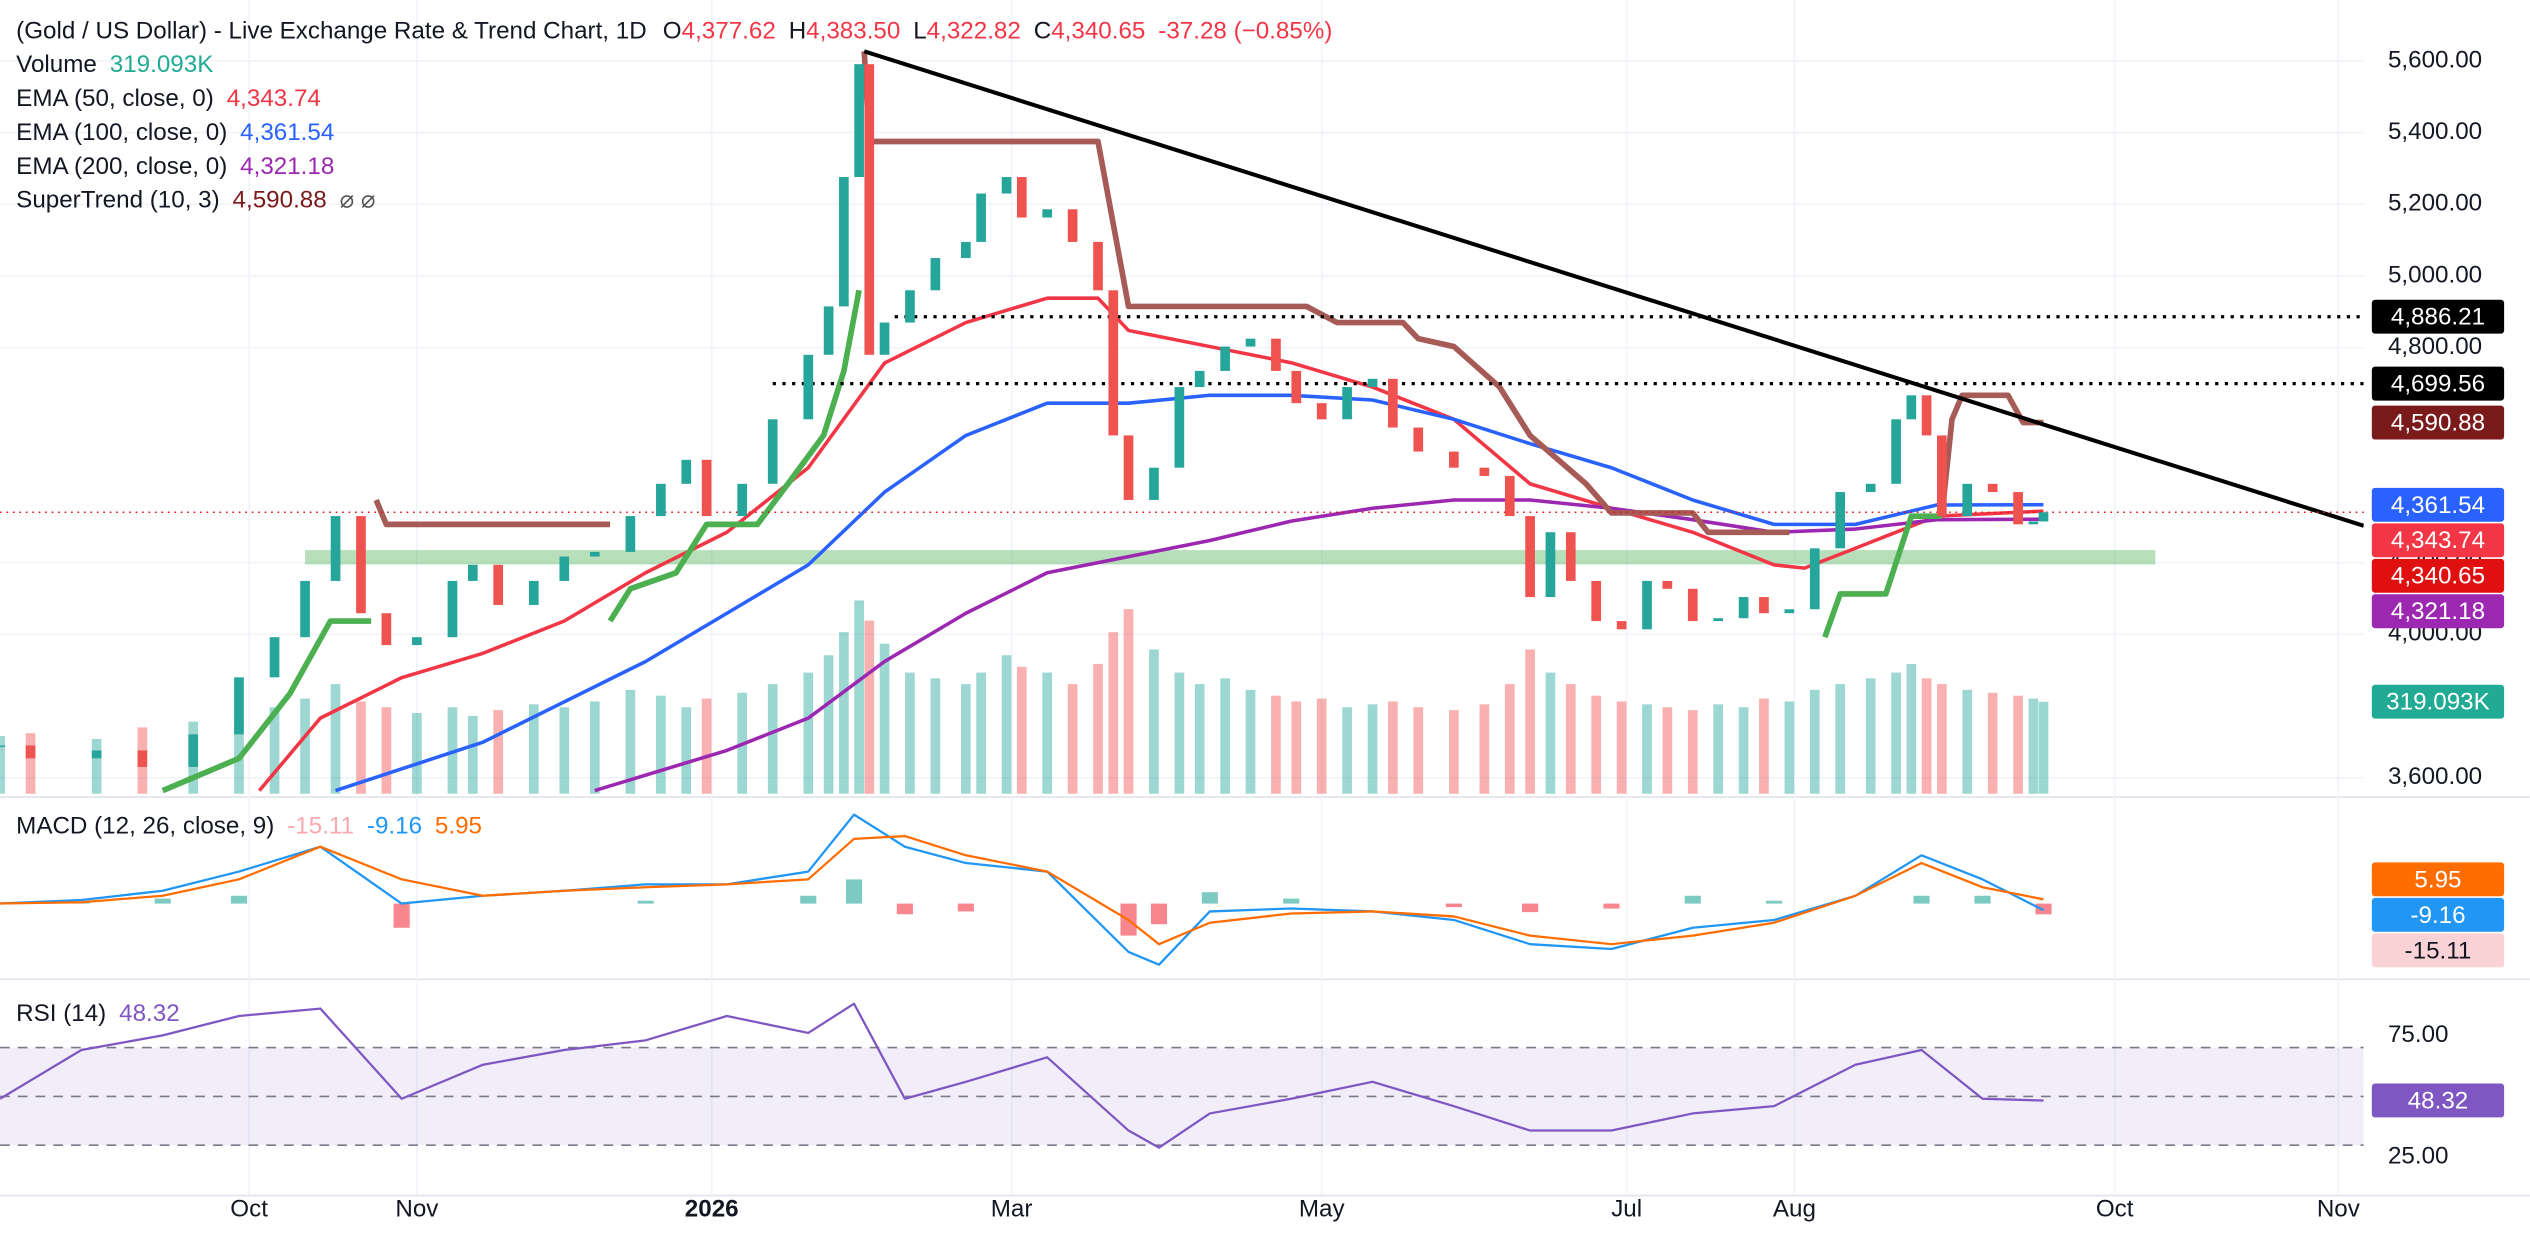 This screenshot has height=1253, width=2530. What do you see at coordinates (1042, 31) in the screenshot?
I see `ohlc-key: C` at bounding box center [1042, 31].